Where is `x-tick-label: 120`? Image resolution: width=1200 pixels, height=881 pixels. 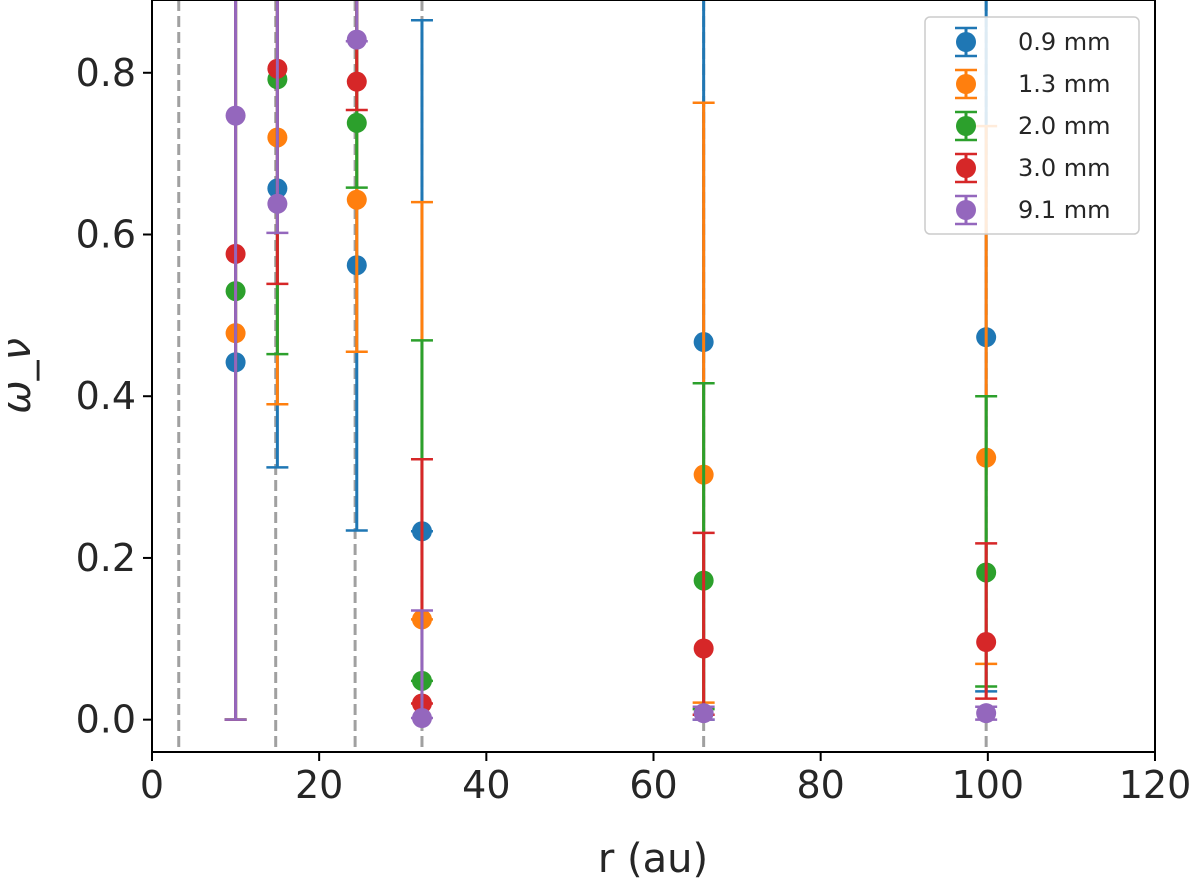 x-tick-label: 120 is located at coordinates (1155, 785).